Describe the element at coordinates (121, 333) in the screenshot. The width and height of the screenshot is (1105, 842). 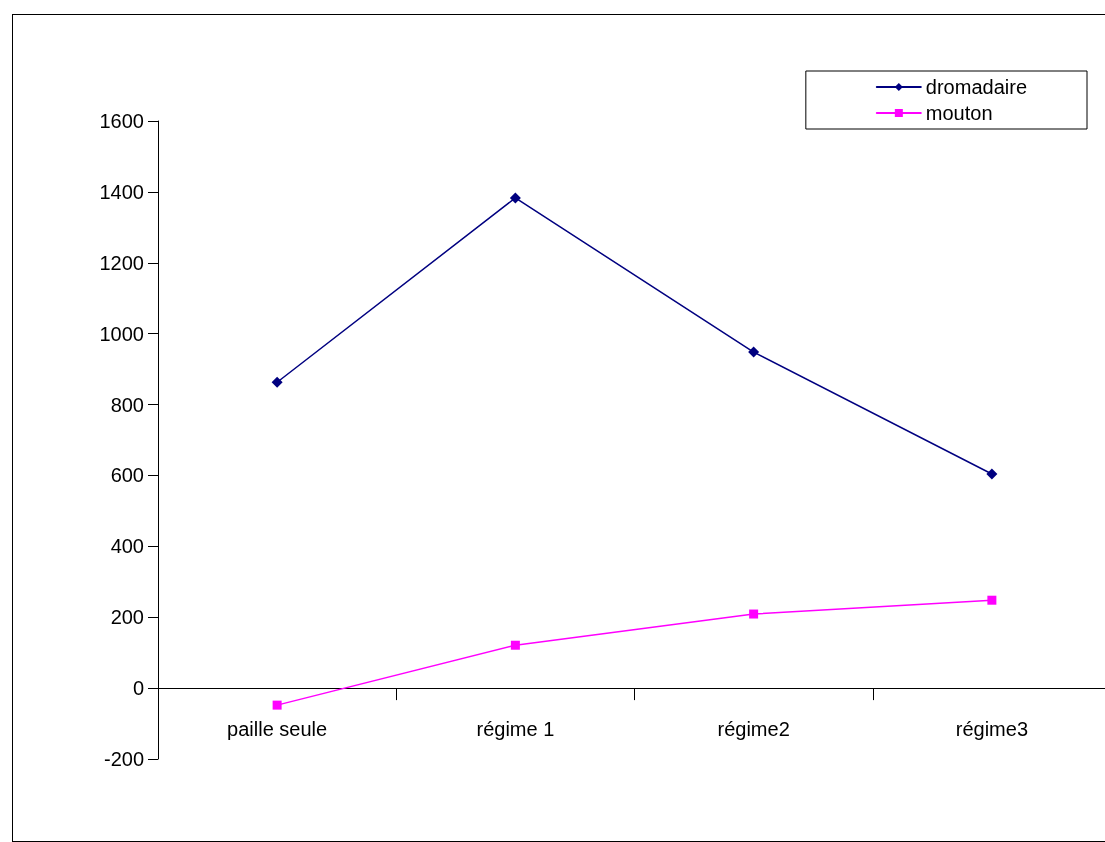
I see `y-tick-label: 1000` at that location.